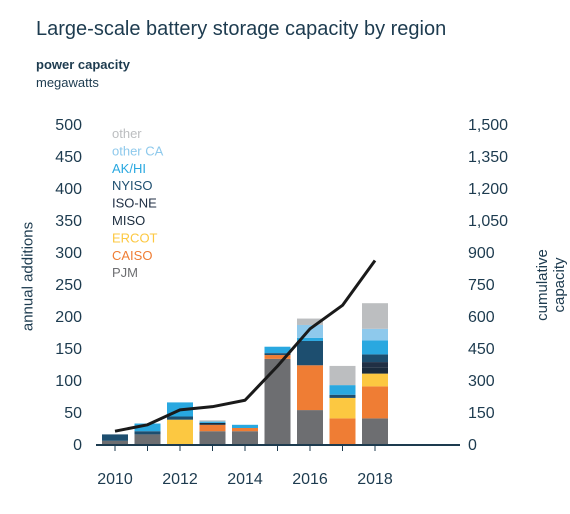  What do you see at coordinates (68, 125) in the screenshot?
I see `left-tick-label: 500` at bounding box center [68, 125].